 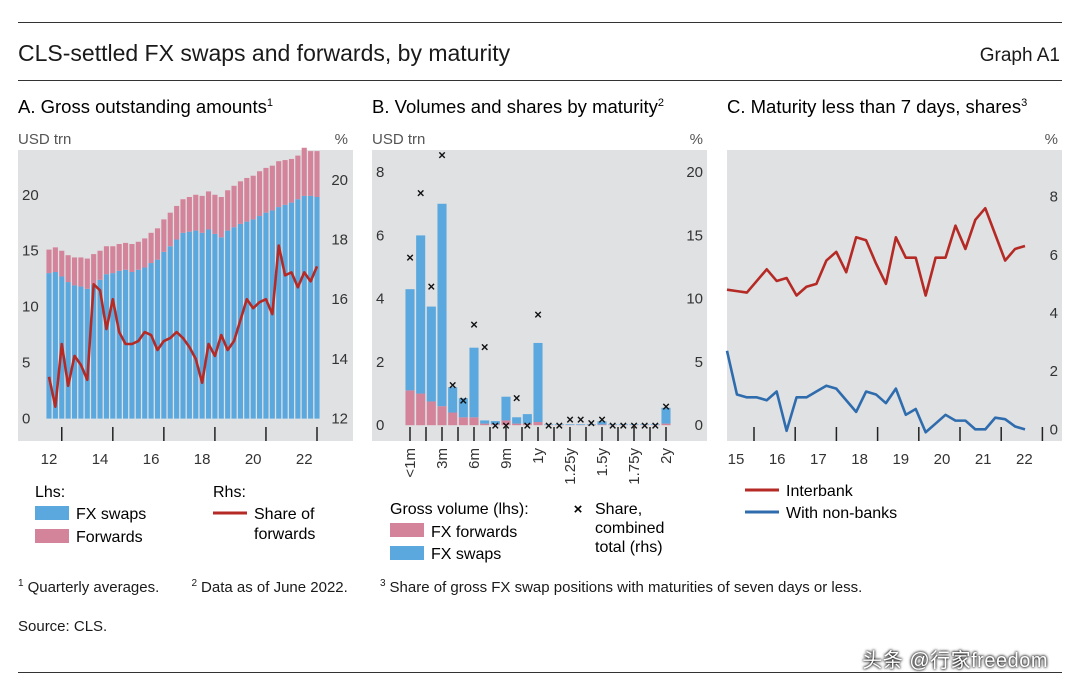 What do you see at coordinates (1054, 429) in the screenshot?
I see `y-tick-label-rhs: 0` at bounding box center [1054, 429].